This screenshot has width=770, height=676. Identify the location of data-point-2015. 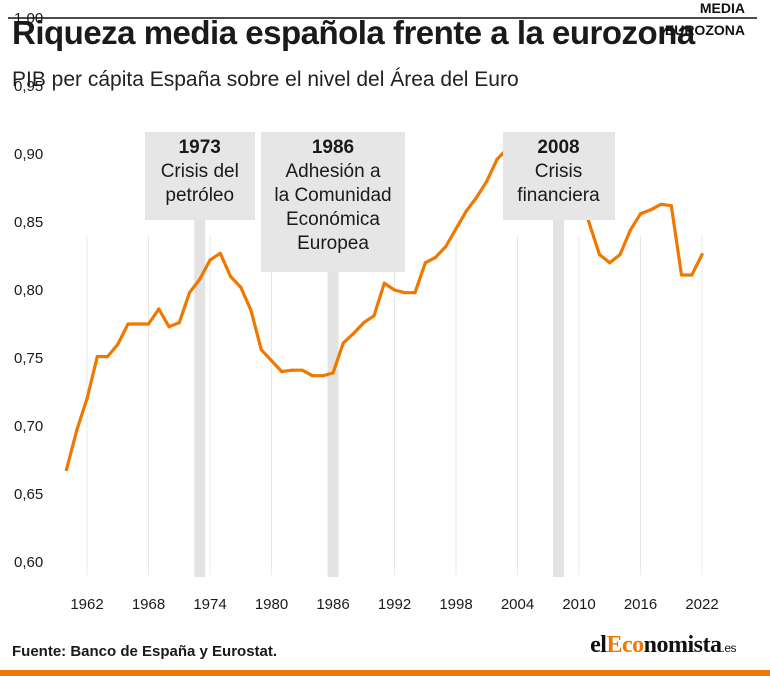
(630, 230).